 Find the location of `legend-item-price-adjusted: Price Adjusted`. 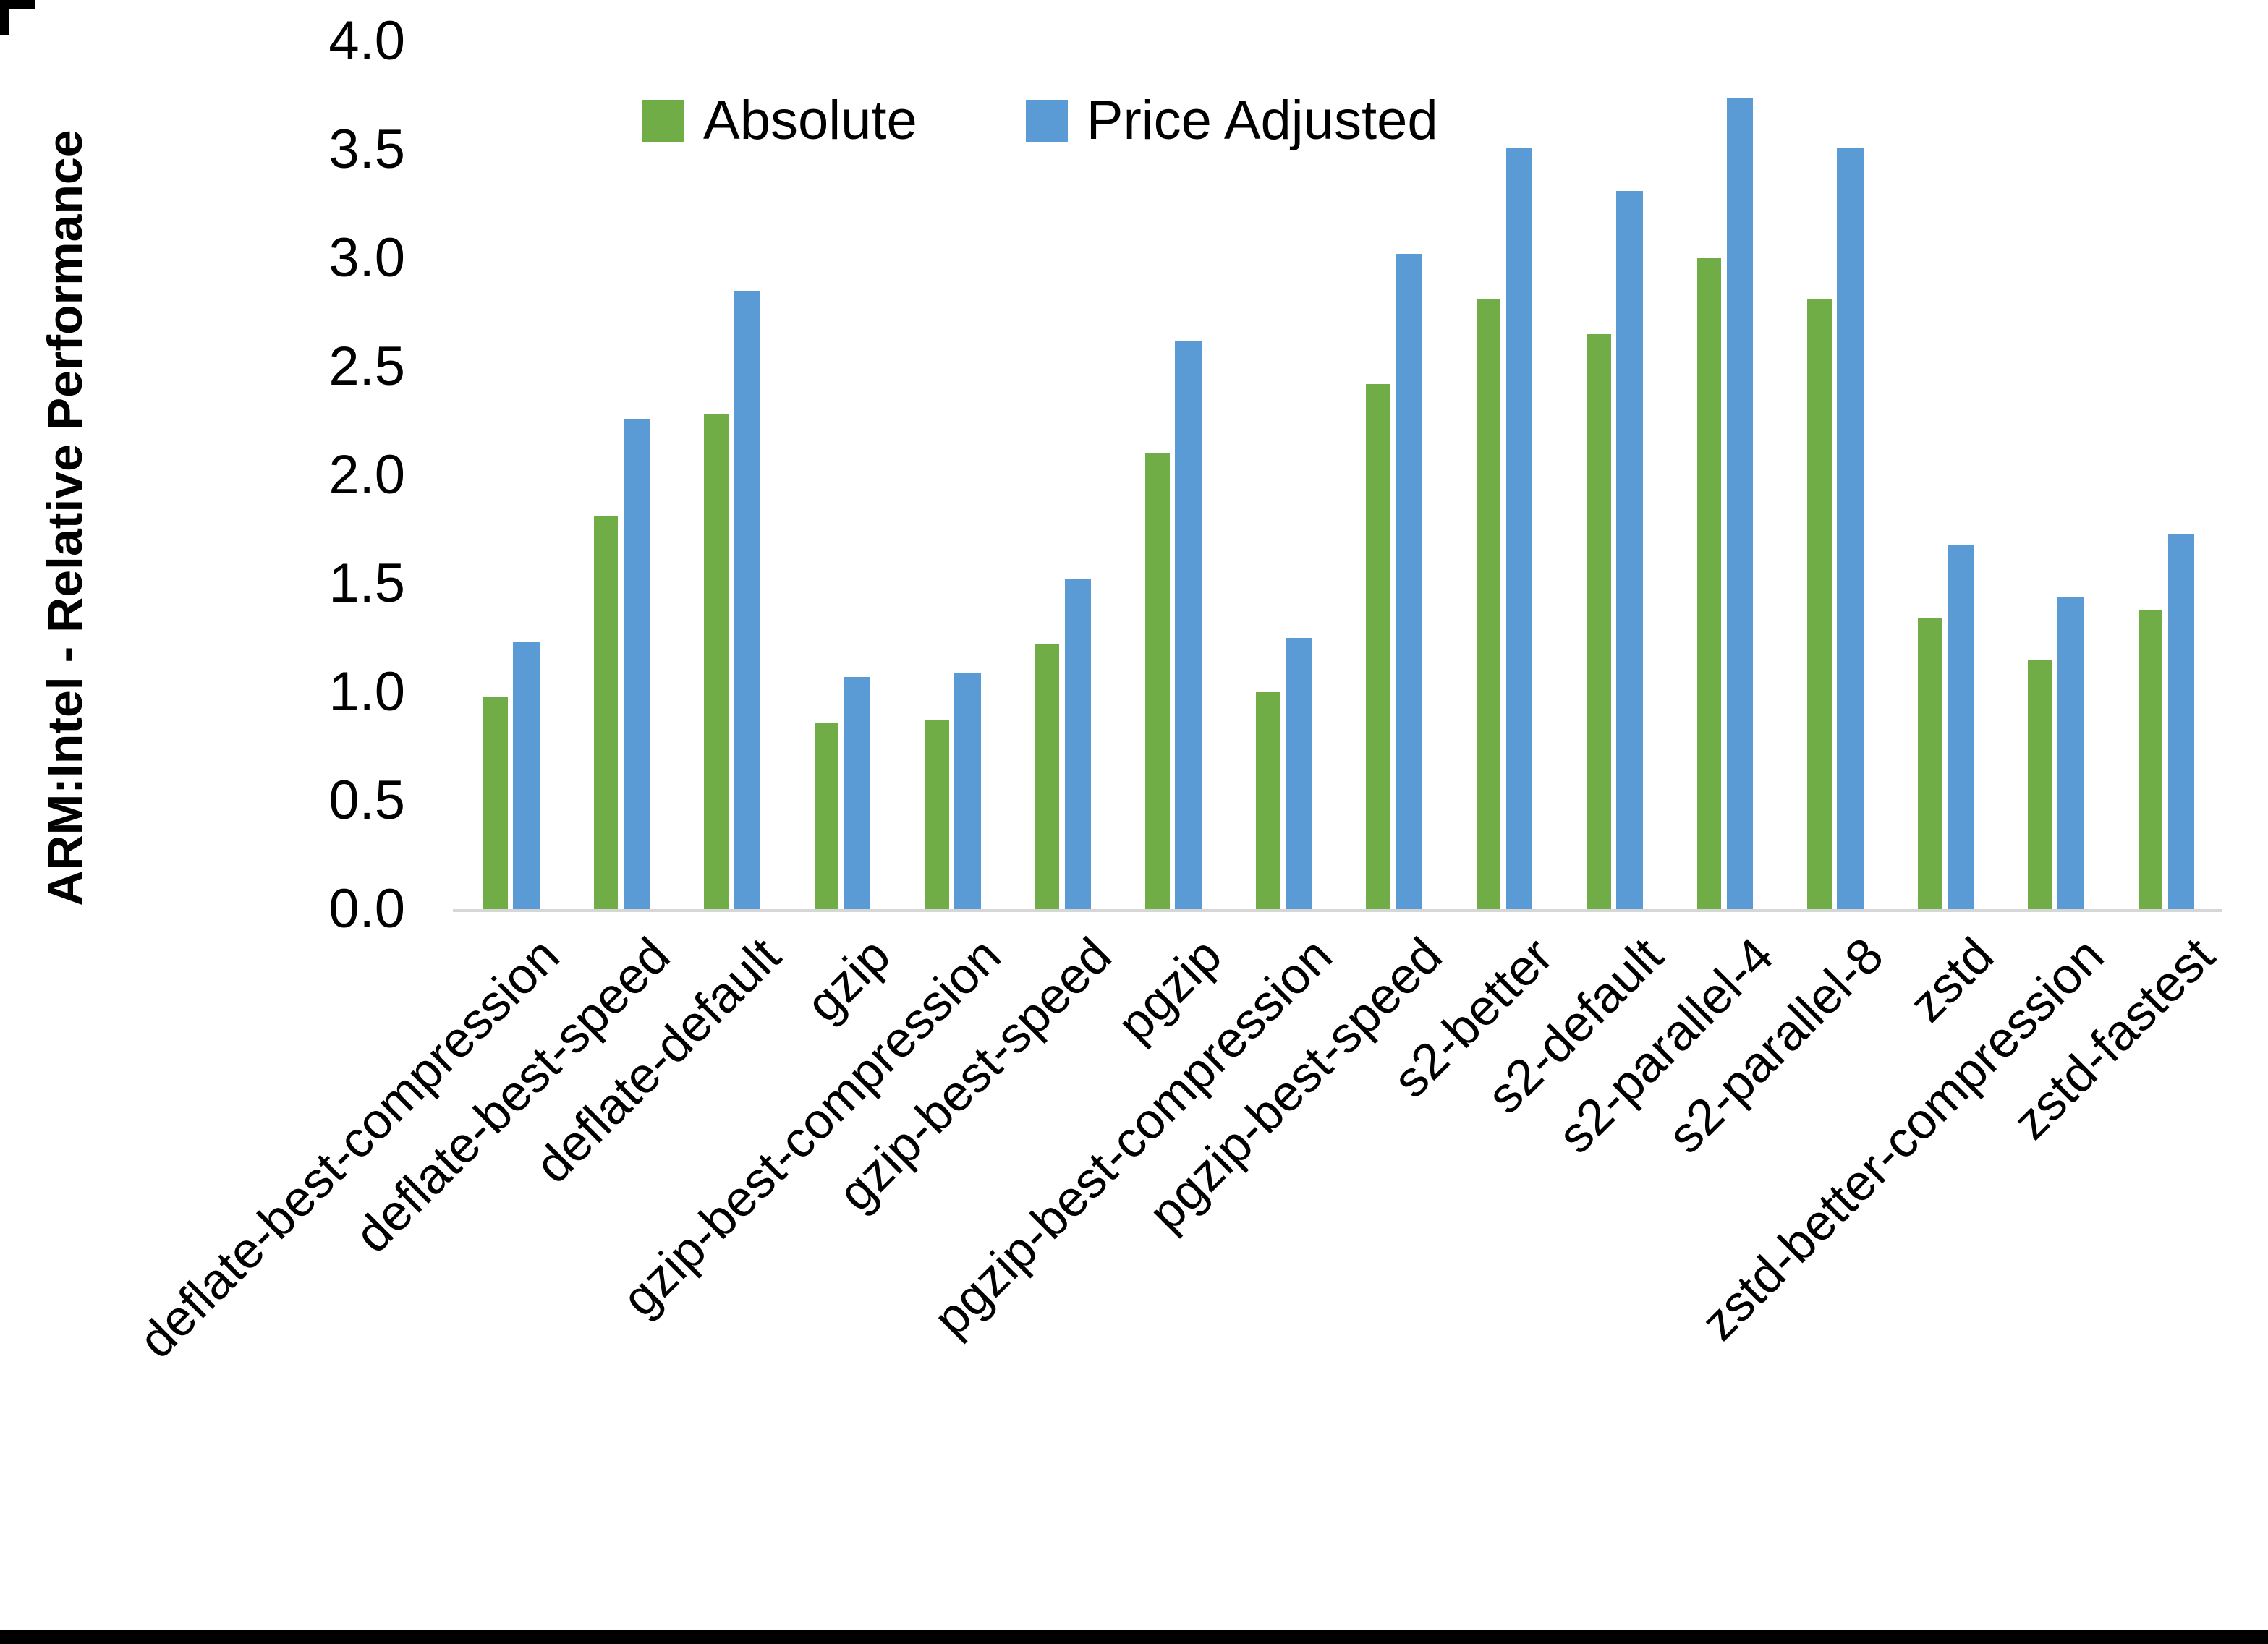

legend-item-price-adjusted: Price Adjusted is located at coordinates (1231, 120).